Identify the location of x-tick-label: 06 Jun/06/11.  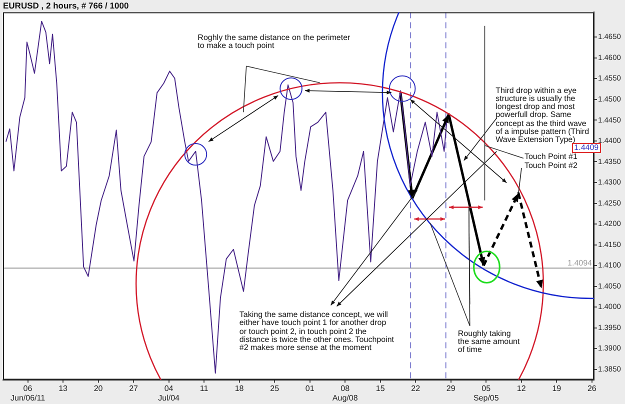
(28, 393).